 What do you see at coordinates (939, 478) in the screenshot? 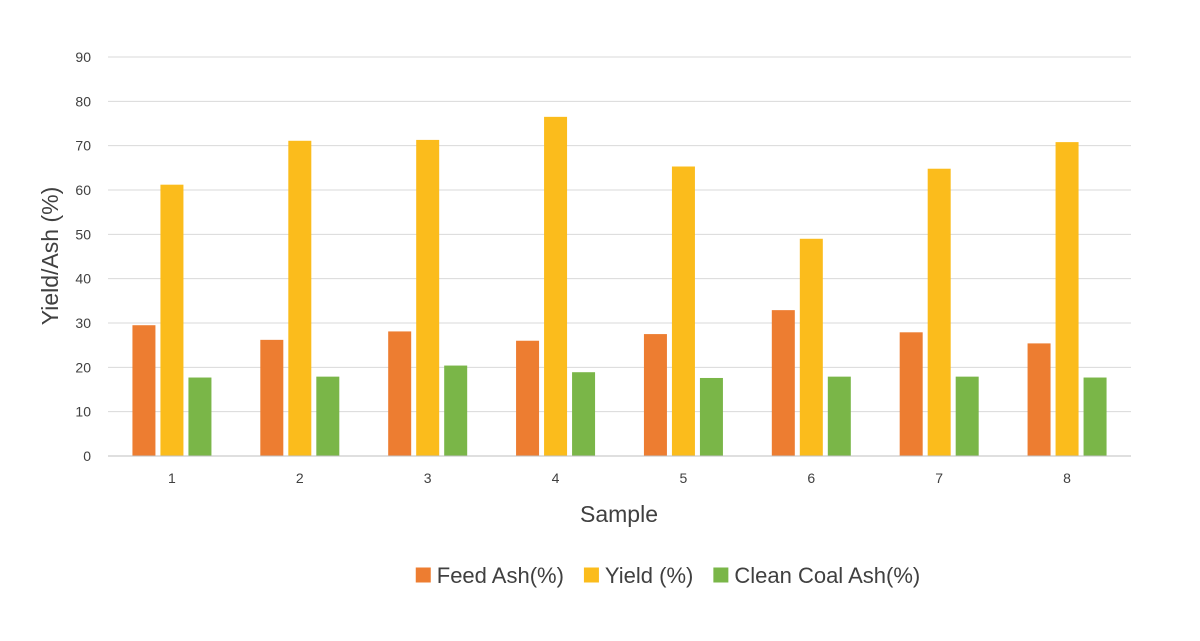
I see `x-tick-label: 7` at bounding box center [939, 478].